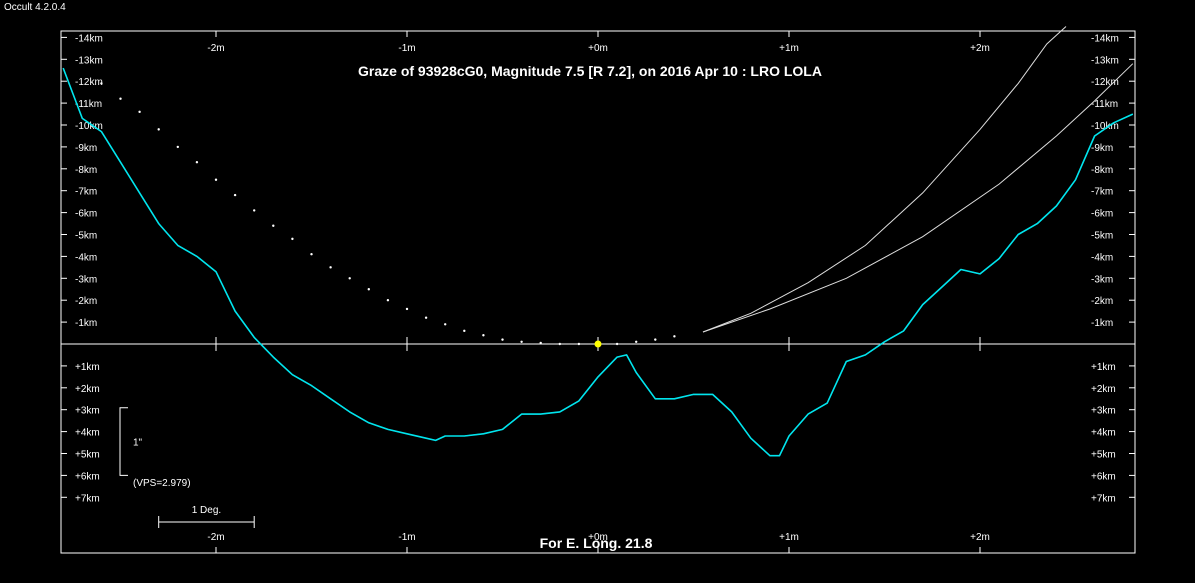 This screenshot has height=583, width=1195. What do you see at coordinates (1105, 126) in the screenshot?
I see `y-tick-label-right: -10km` at bounding box center [1105, 126].